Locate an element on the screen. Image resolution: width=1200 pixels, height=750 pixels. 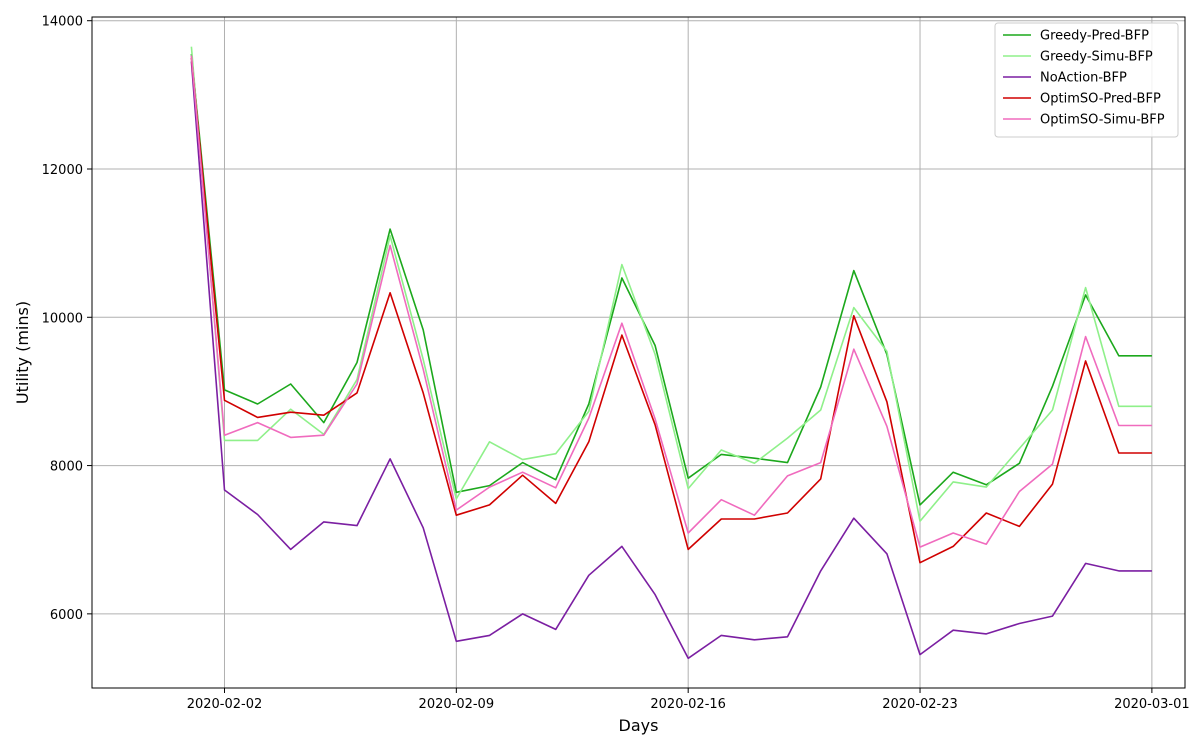
y-tick-label: 14000 is located at coordinates (62, 22).